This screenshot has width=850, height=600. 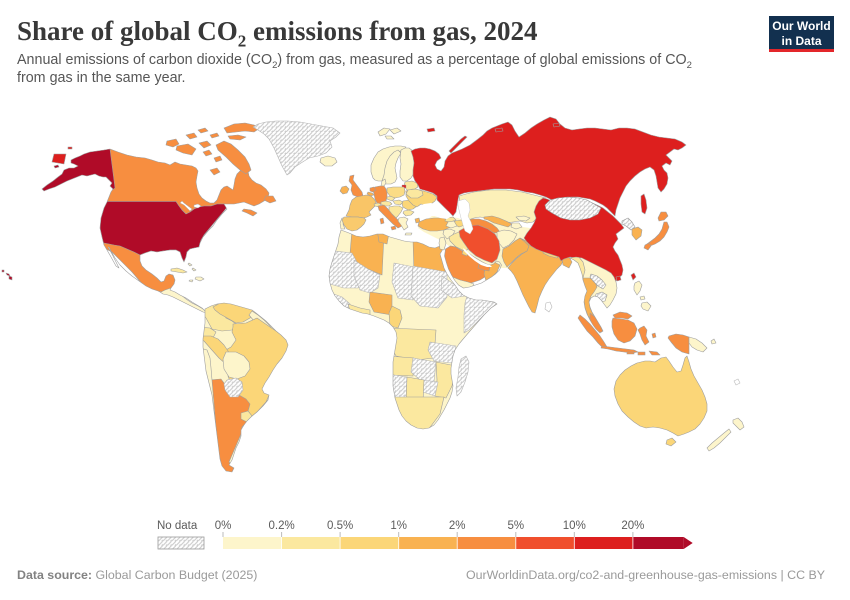 What do you see at coordinates (177, 526) in the screenshot?
I see `svg-text: No data` at bounding box center [177, 526].